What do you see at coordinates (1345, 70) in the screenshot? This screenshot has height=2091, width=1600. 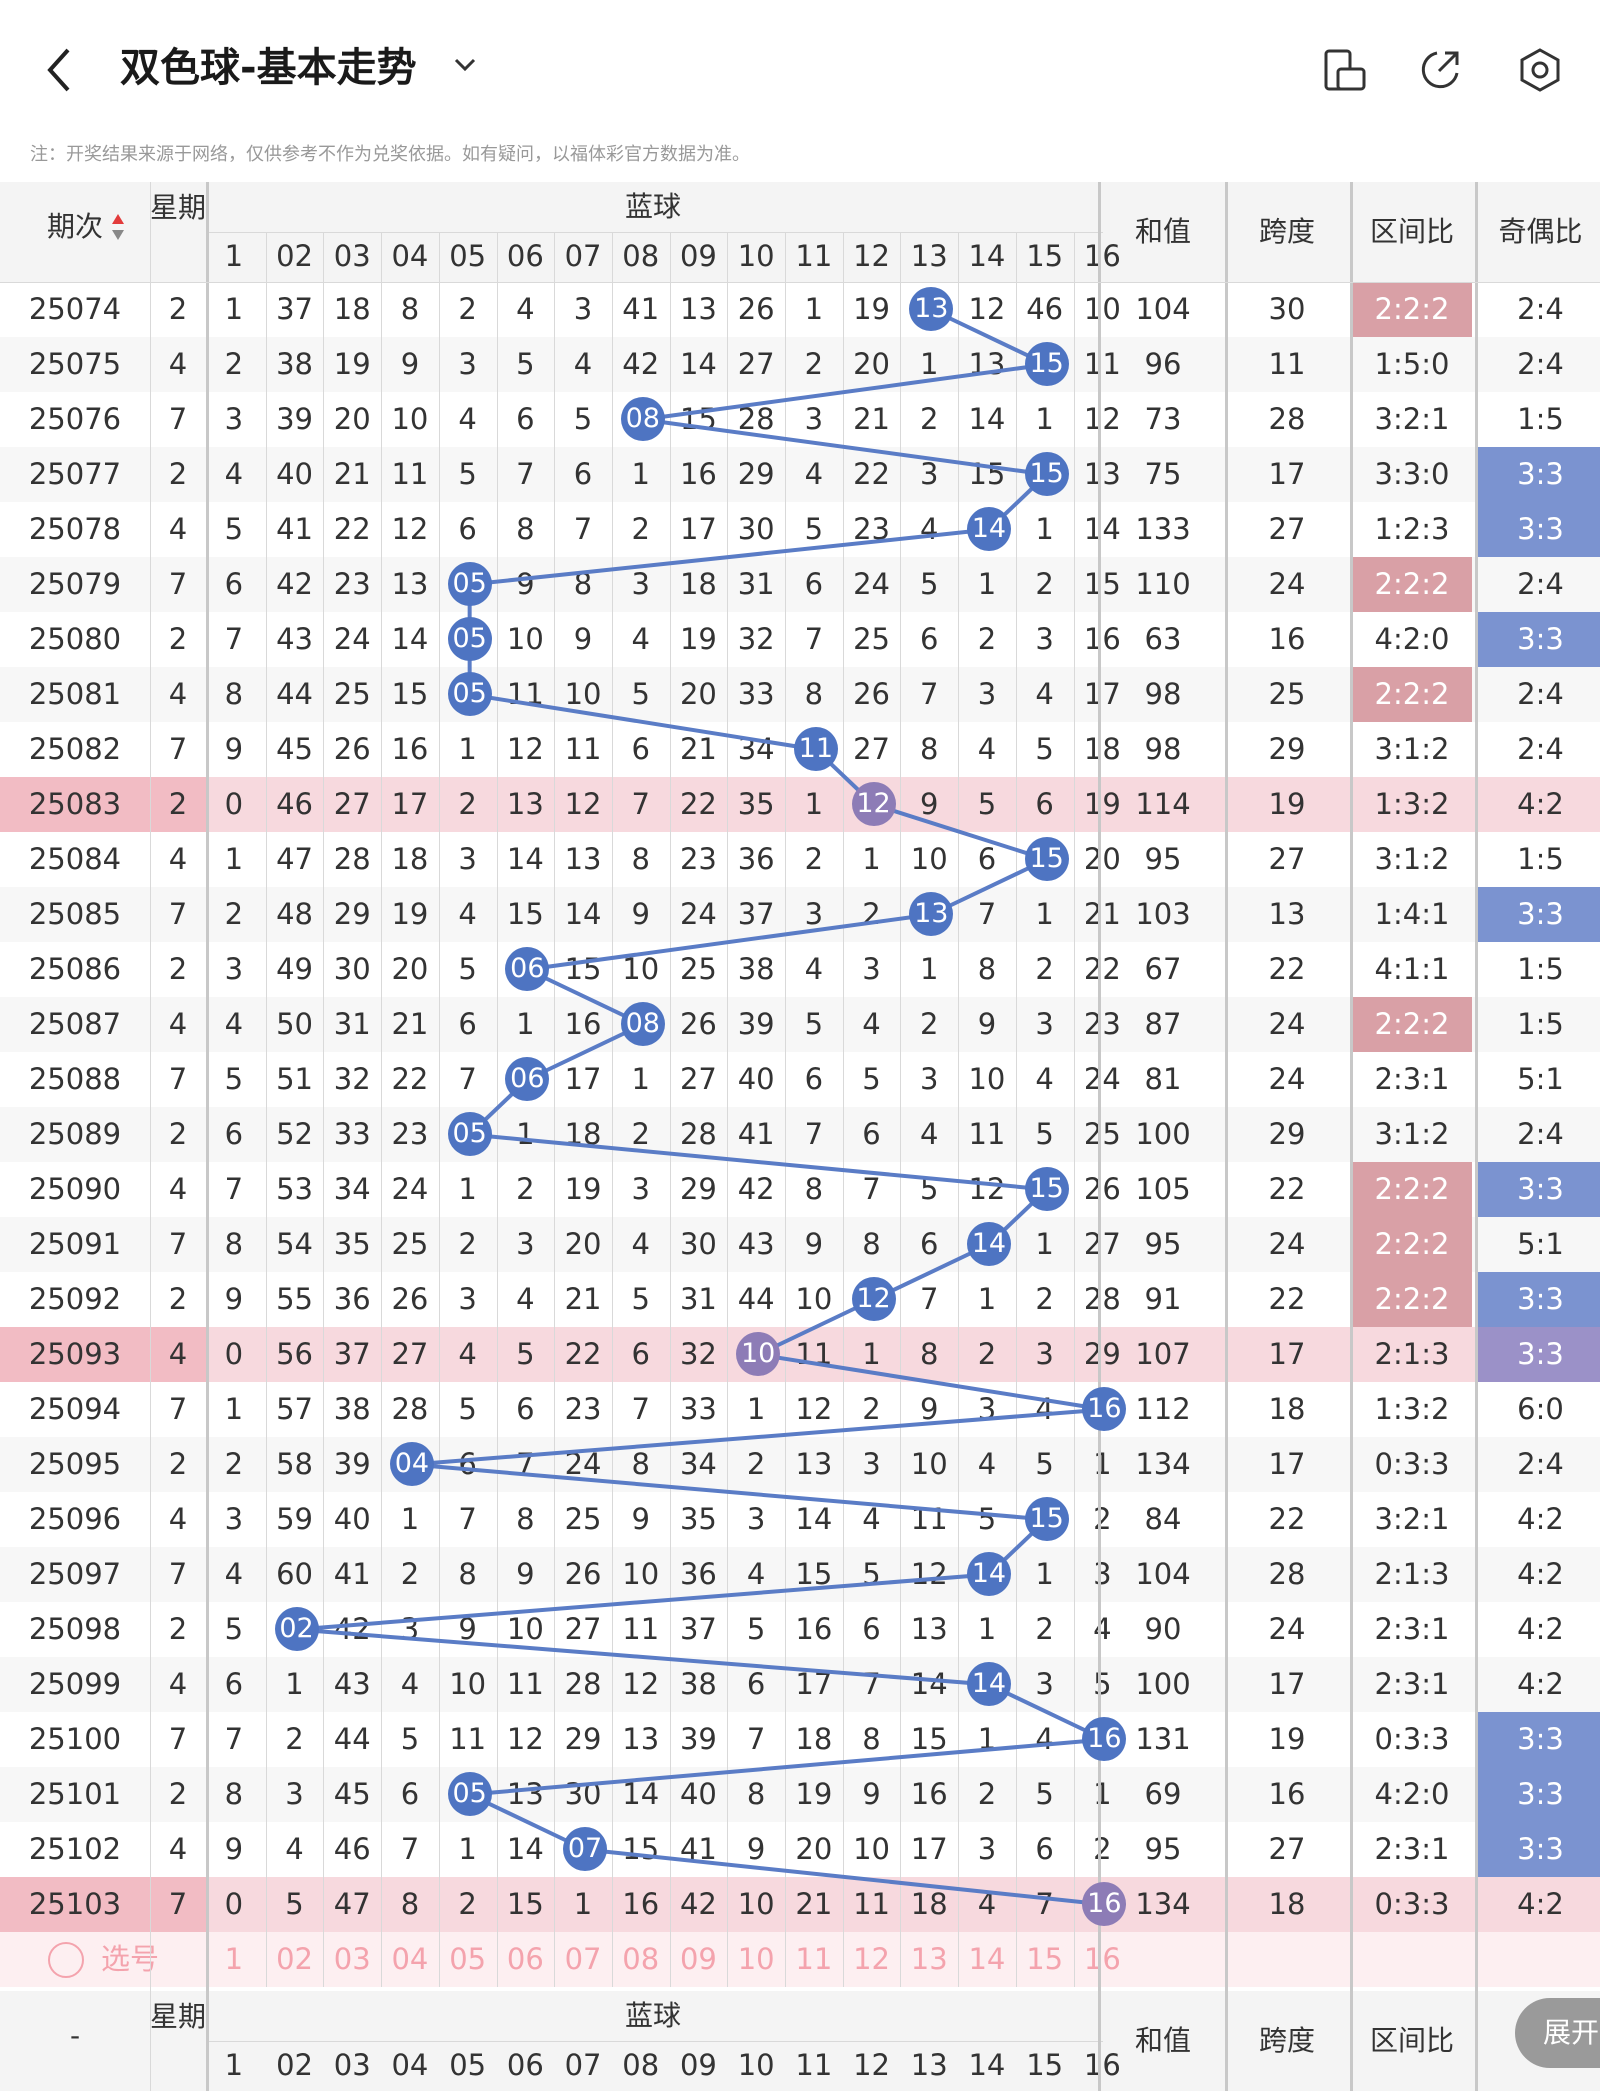 I see `orientation-button` at bounding box center [1345, 70].